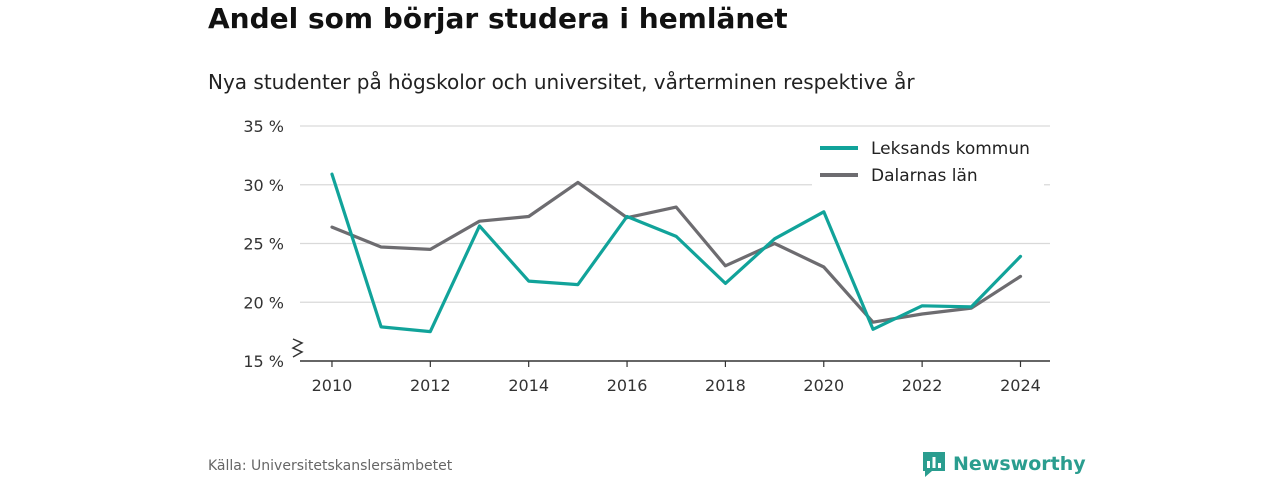 The height and width of the screenshot is (480, 1280). What do you see at coordinates (430, 385) in the screenshot?
I see `x-tick-label: 2012` at bounding box center [430, 385].